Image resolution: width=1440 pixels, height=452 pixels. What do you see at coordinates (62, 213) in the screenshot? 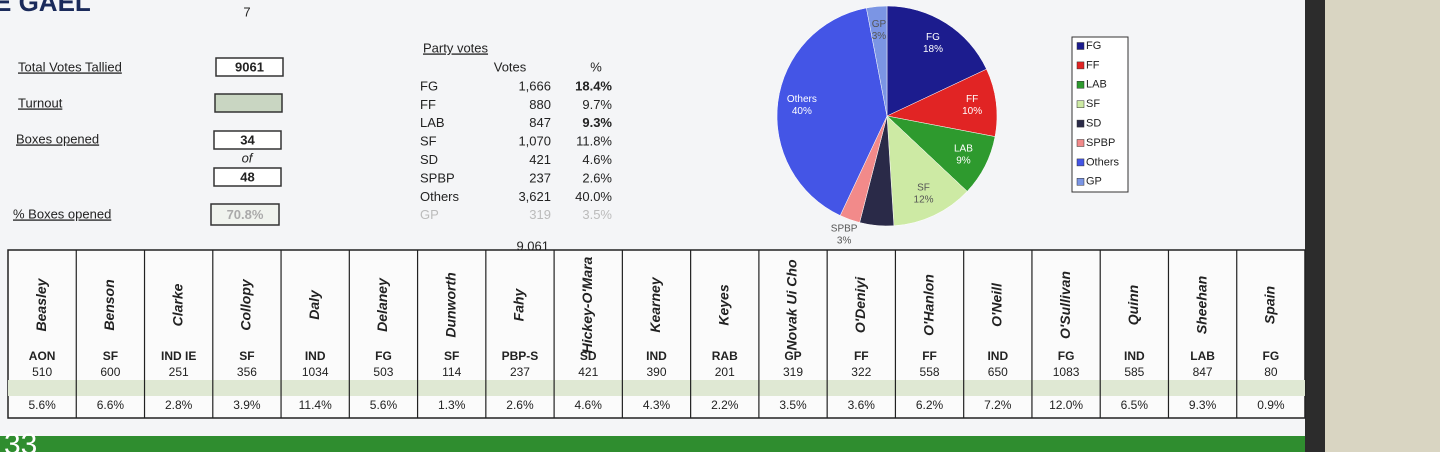
I see `summary-label: % Boxes opened` at bounding box center [62, 213].